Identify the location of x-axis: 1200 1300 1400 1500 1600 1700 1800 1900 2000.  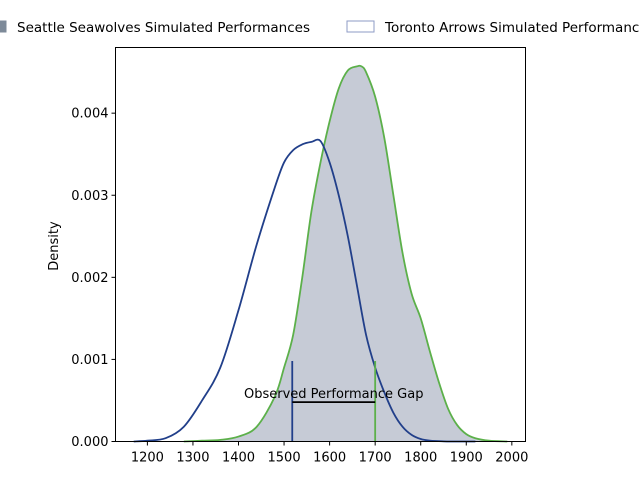
(329, 453).